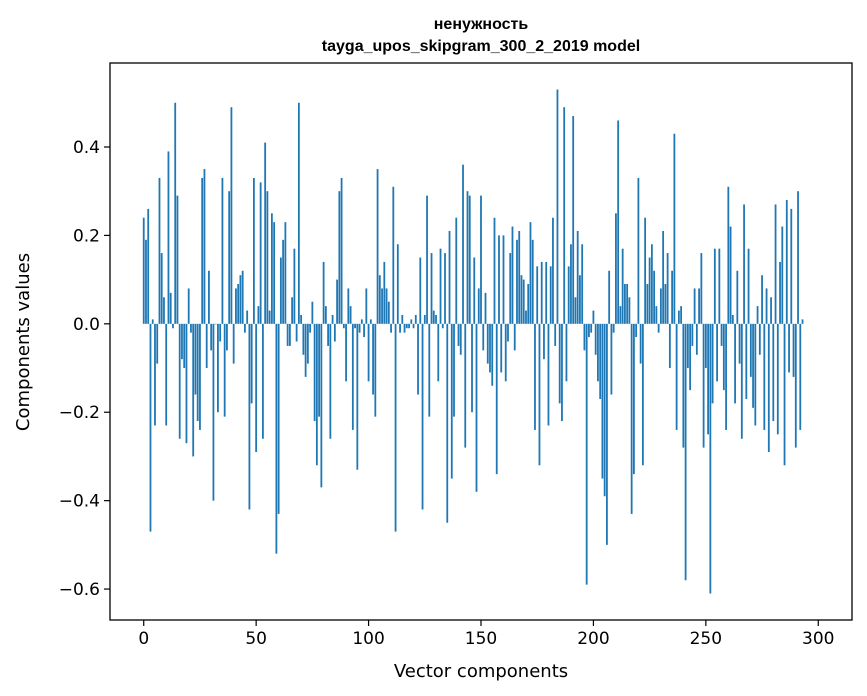  What do you see at coordinates (23, 342) in the screenshot?
I see `y-axis-label: Components values` at bounding box center [23, 342].